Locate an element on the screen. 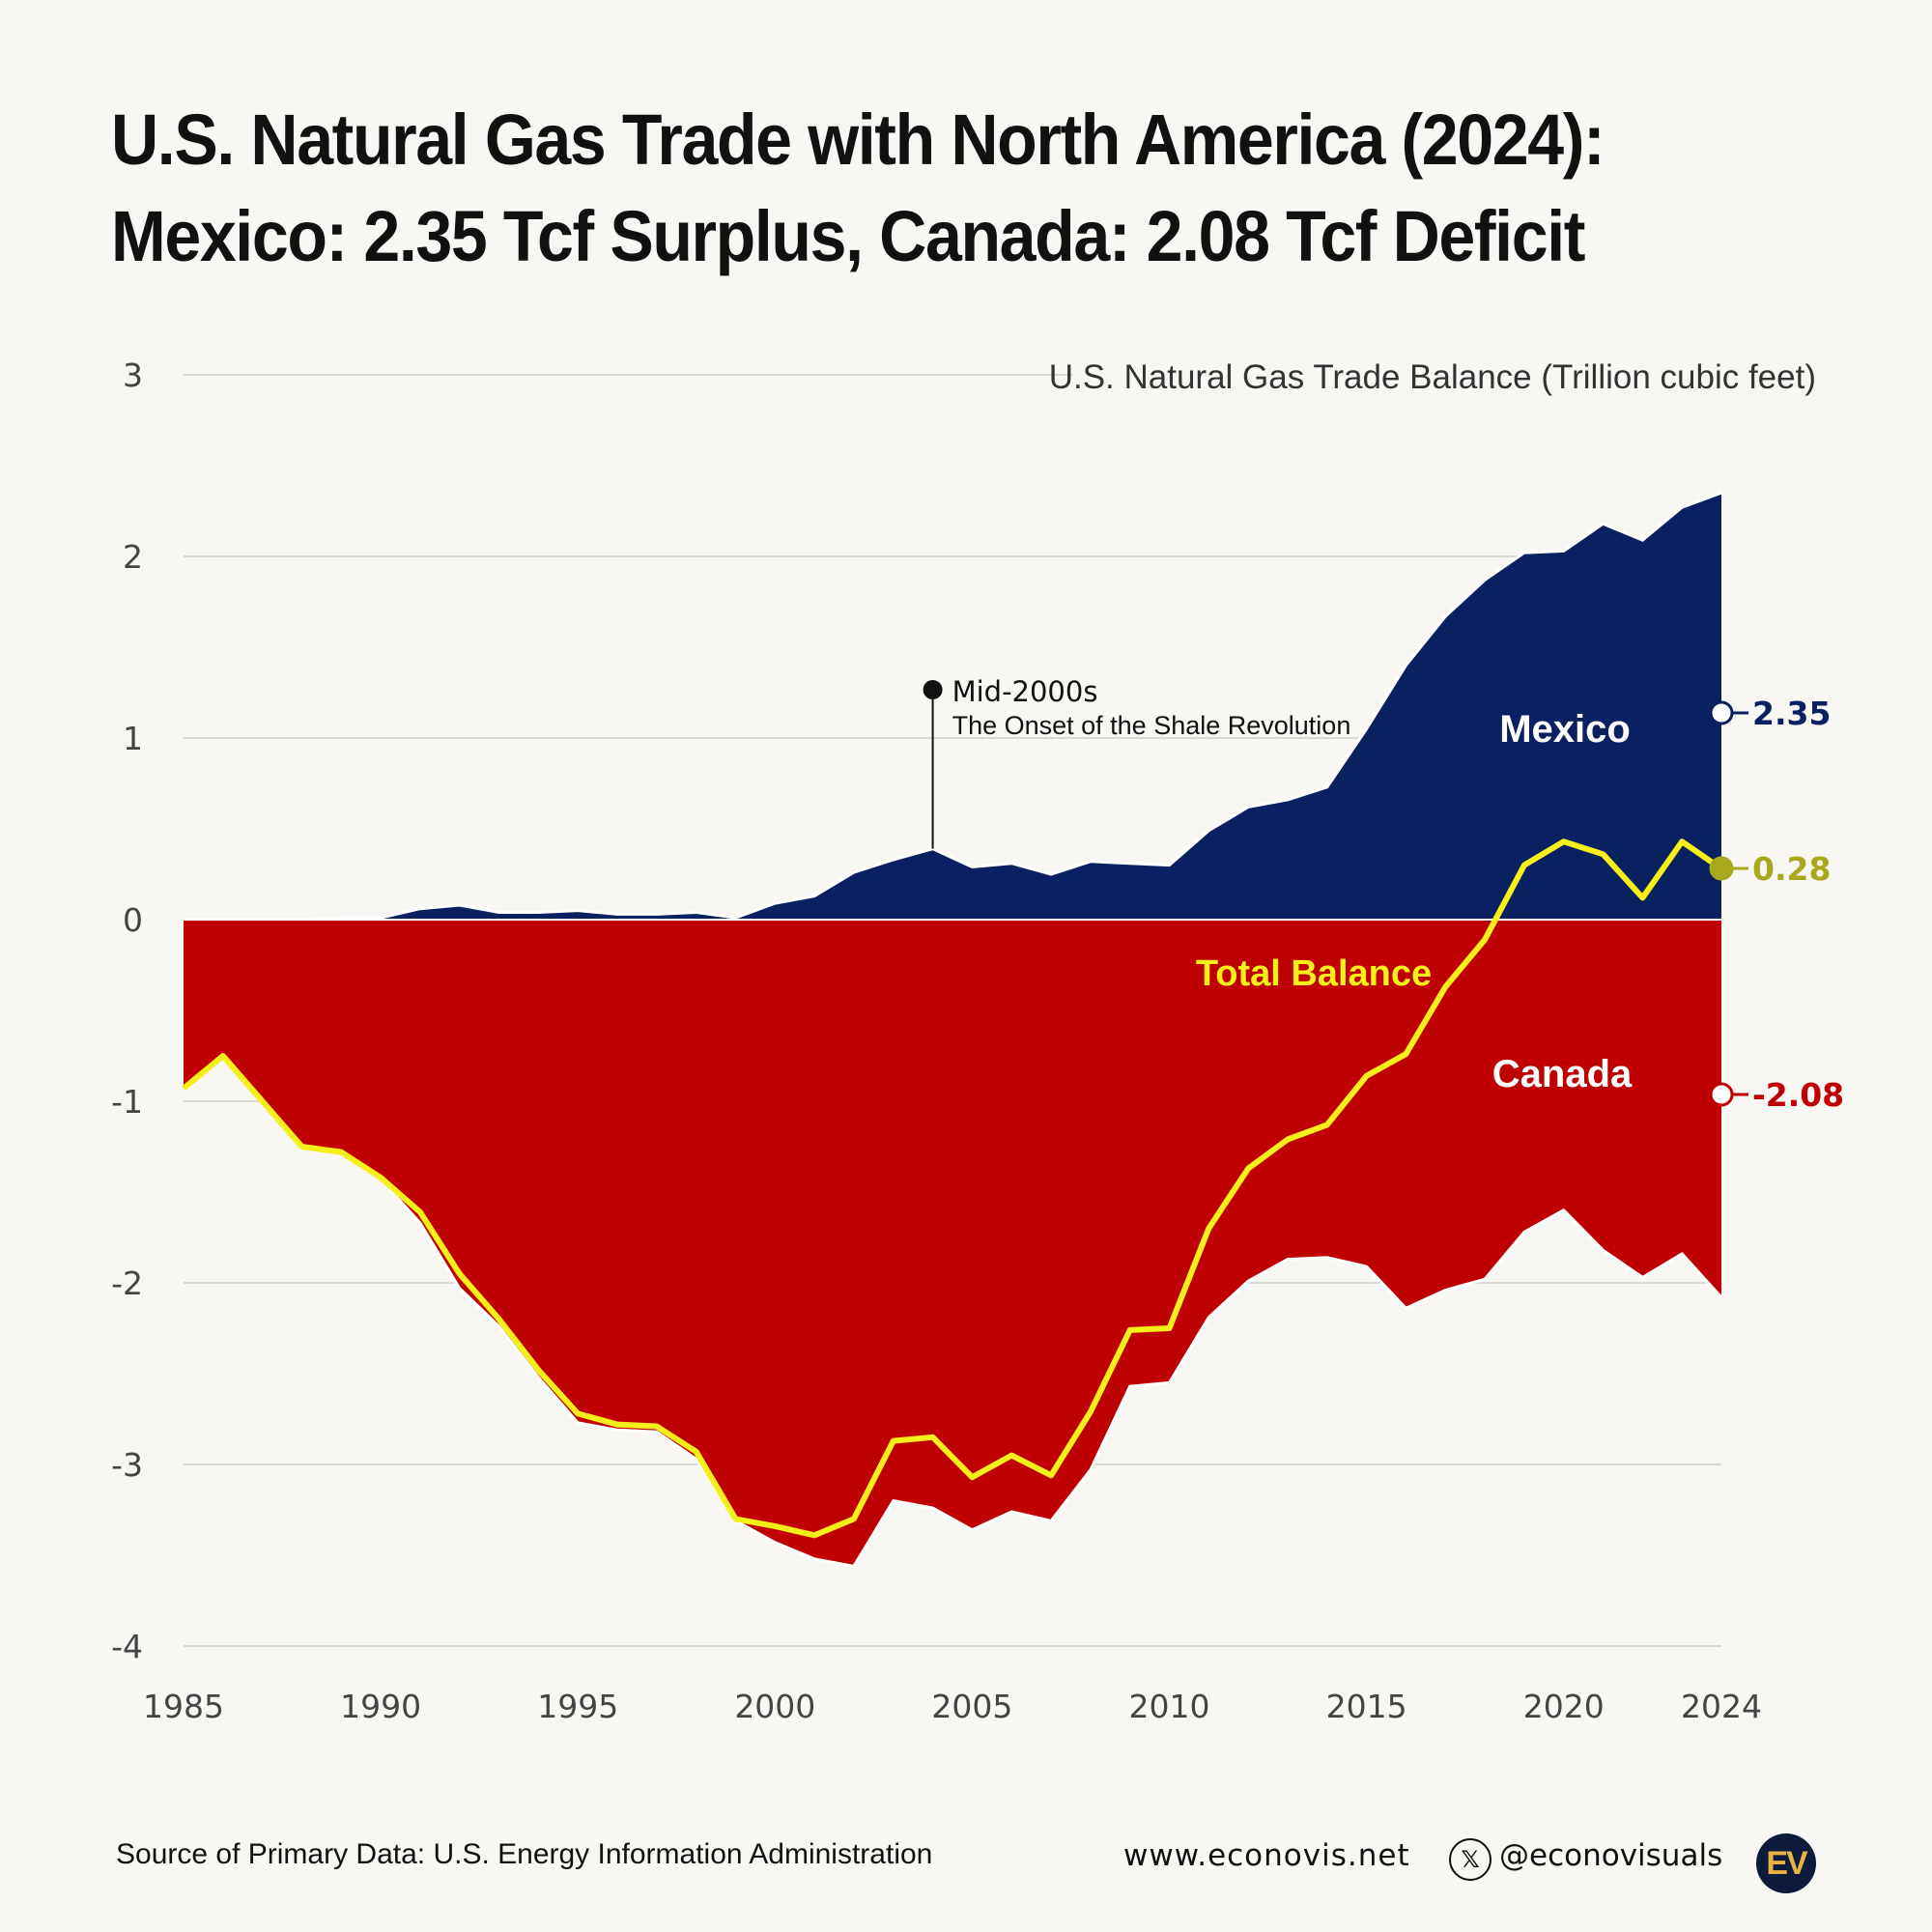 The width and height of the screenshot is (1932, 1932). x-tick-label: 1995 is located at coordinates (577, 1706).